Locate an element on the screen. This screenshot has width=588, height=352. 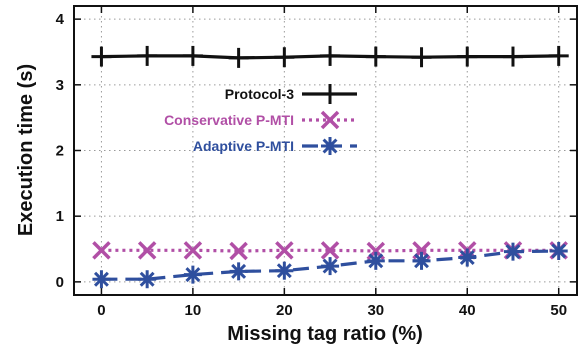
series-adaptive-p-mti is located at coordinates (330, 265).